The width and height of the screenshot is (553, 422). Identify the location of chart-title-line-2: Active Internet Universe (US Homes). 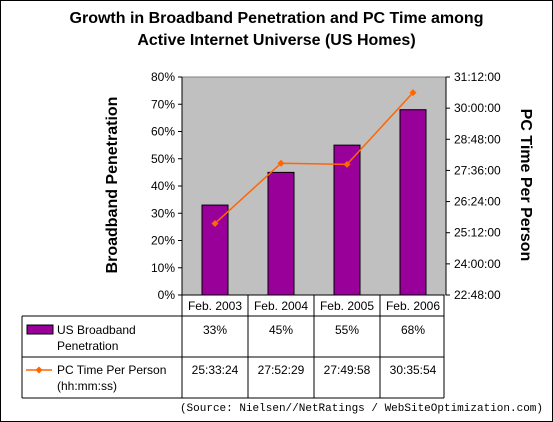
(276, 40).